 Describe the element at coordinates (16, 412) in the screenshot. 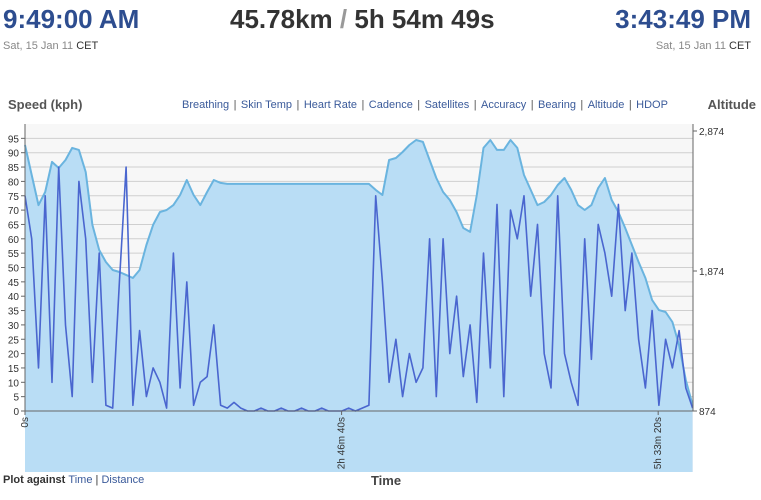

I see `y-tick-label: 0` at that location.